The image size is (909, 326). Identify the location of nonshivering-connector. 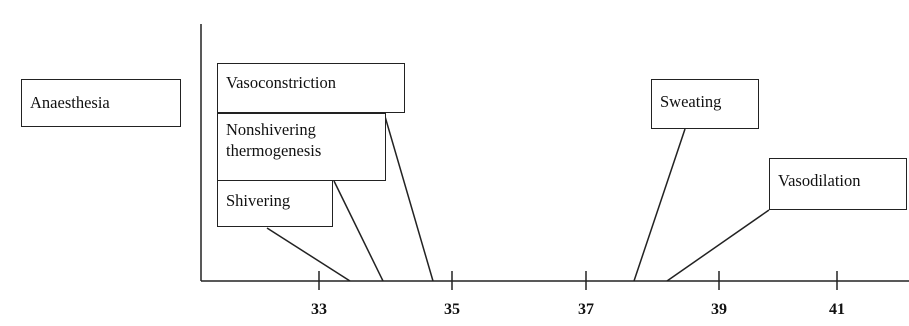
(358, 231).